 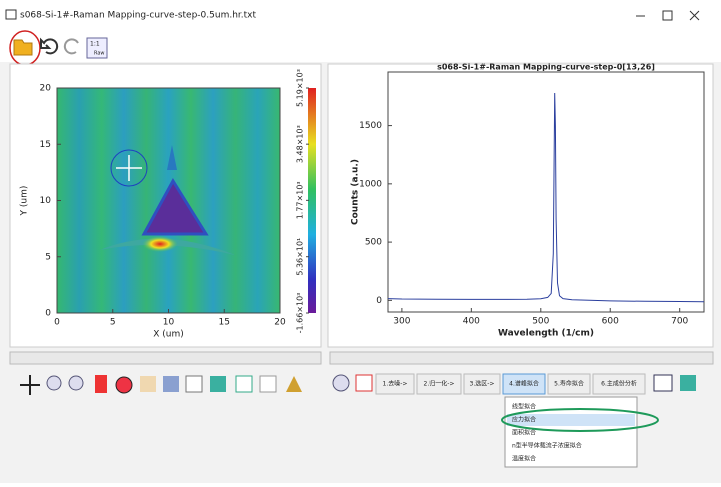 What do you see at coordinates (48, 257) in the screenshot?
I see `y-tick-label: 5` at bounding box center [48, 257].